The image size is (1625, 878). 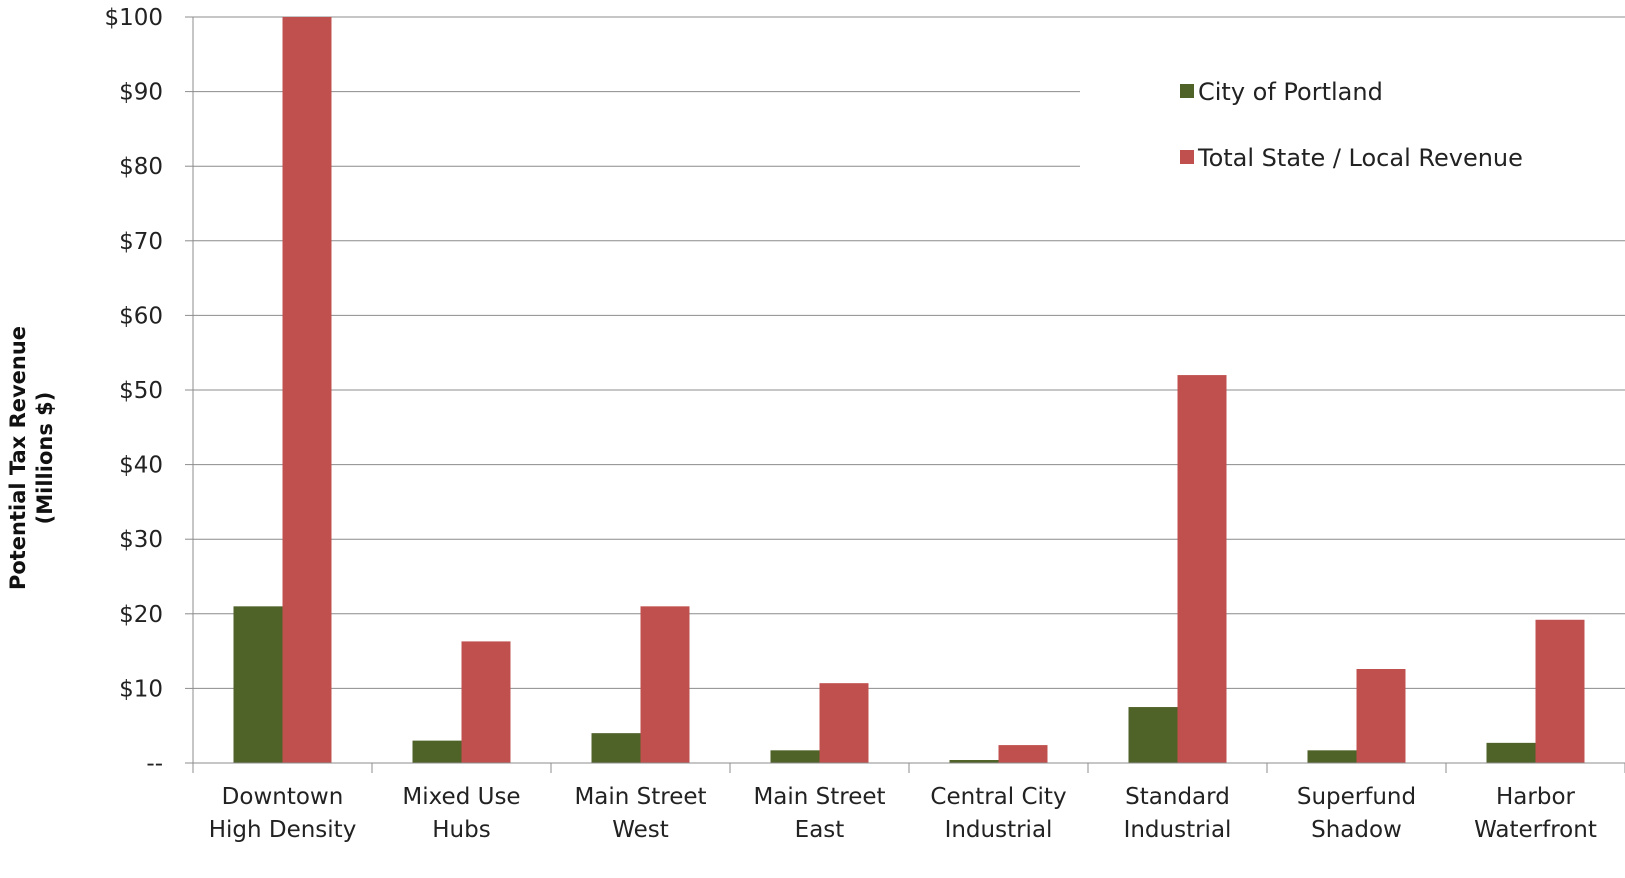 What do you see at coordinates (141, 167) in the screenshot?
I see `y-tick-label: $80` at bounding box center [141, 167].